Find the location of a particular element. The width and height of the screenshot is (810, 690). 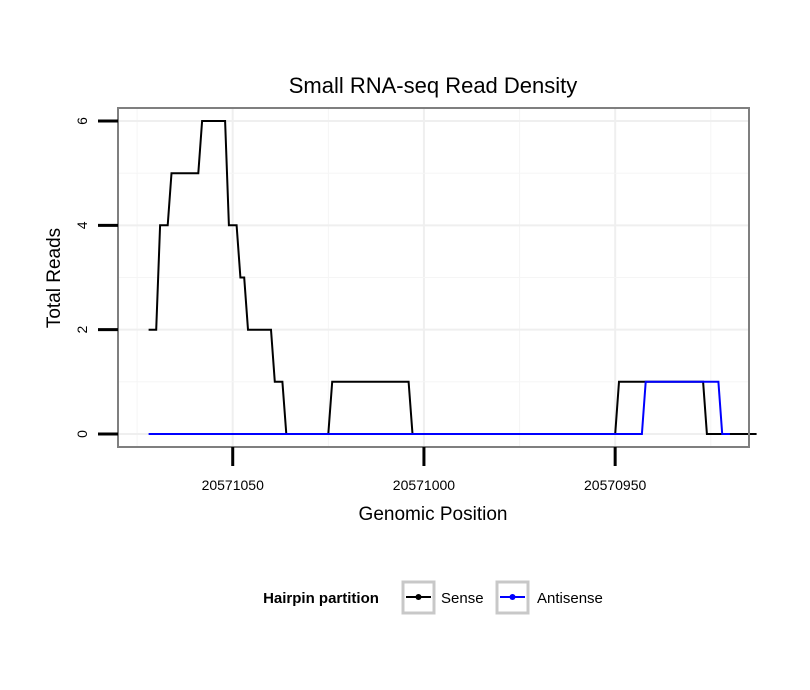

series-line-antisense is located at coordinates (439, 407).